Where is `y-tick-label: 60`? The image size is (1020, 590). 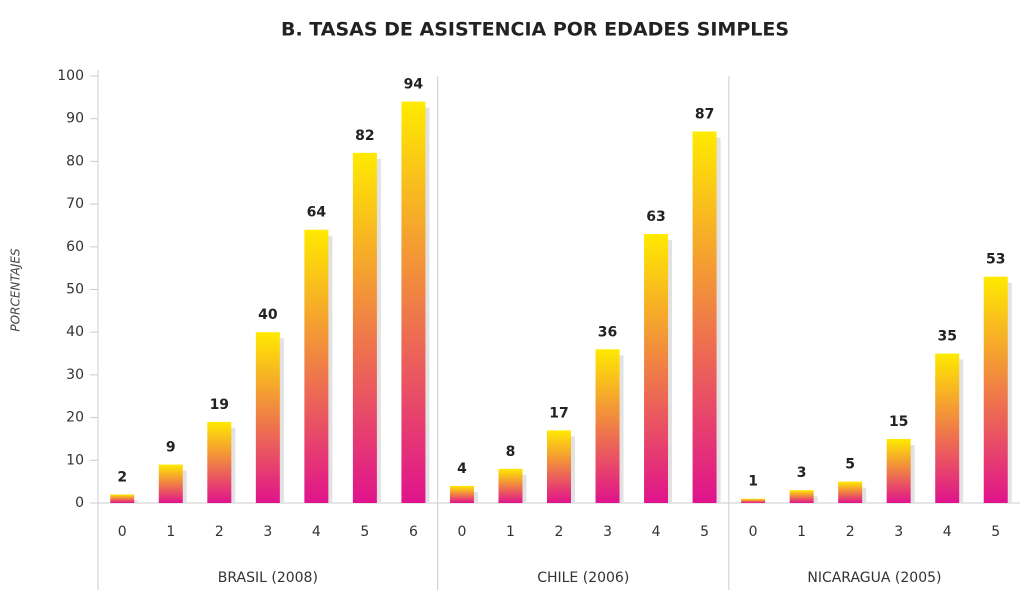 y-tick-label: 60 is located at coordinates (75, 247).